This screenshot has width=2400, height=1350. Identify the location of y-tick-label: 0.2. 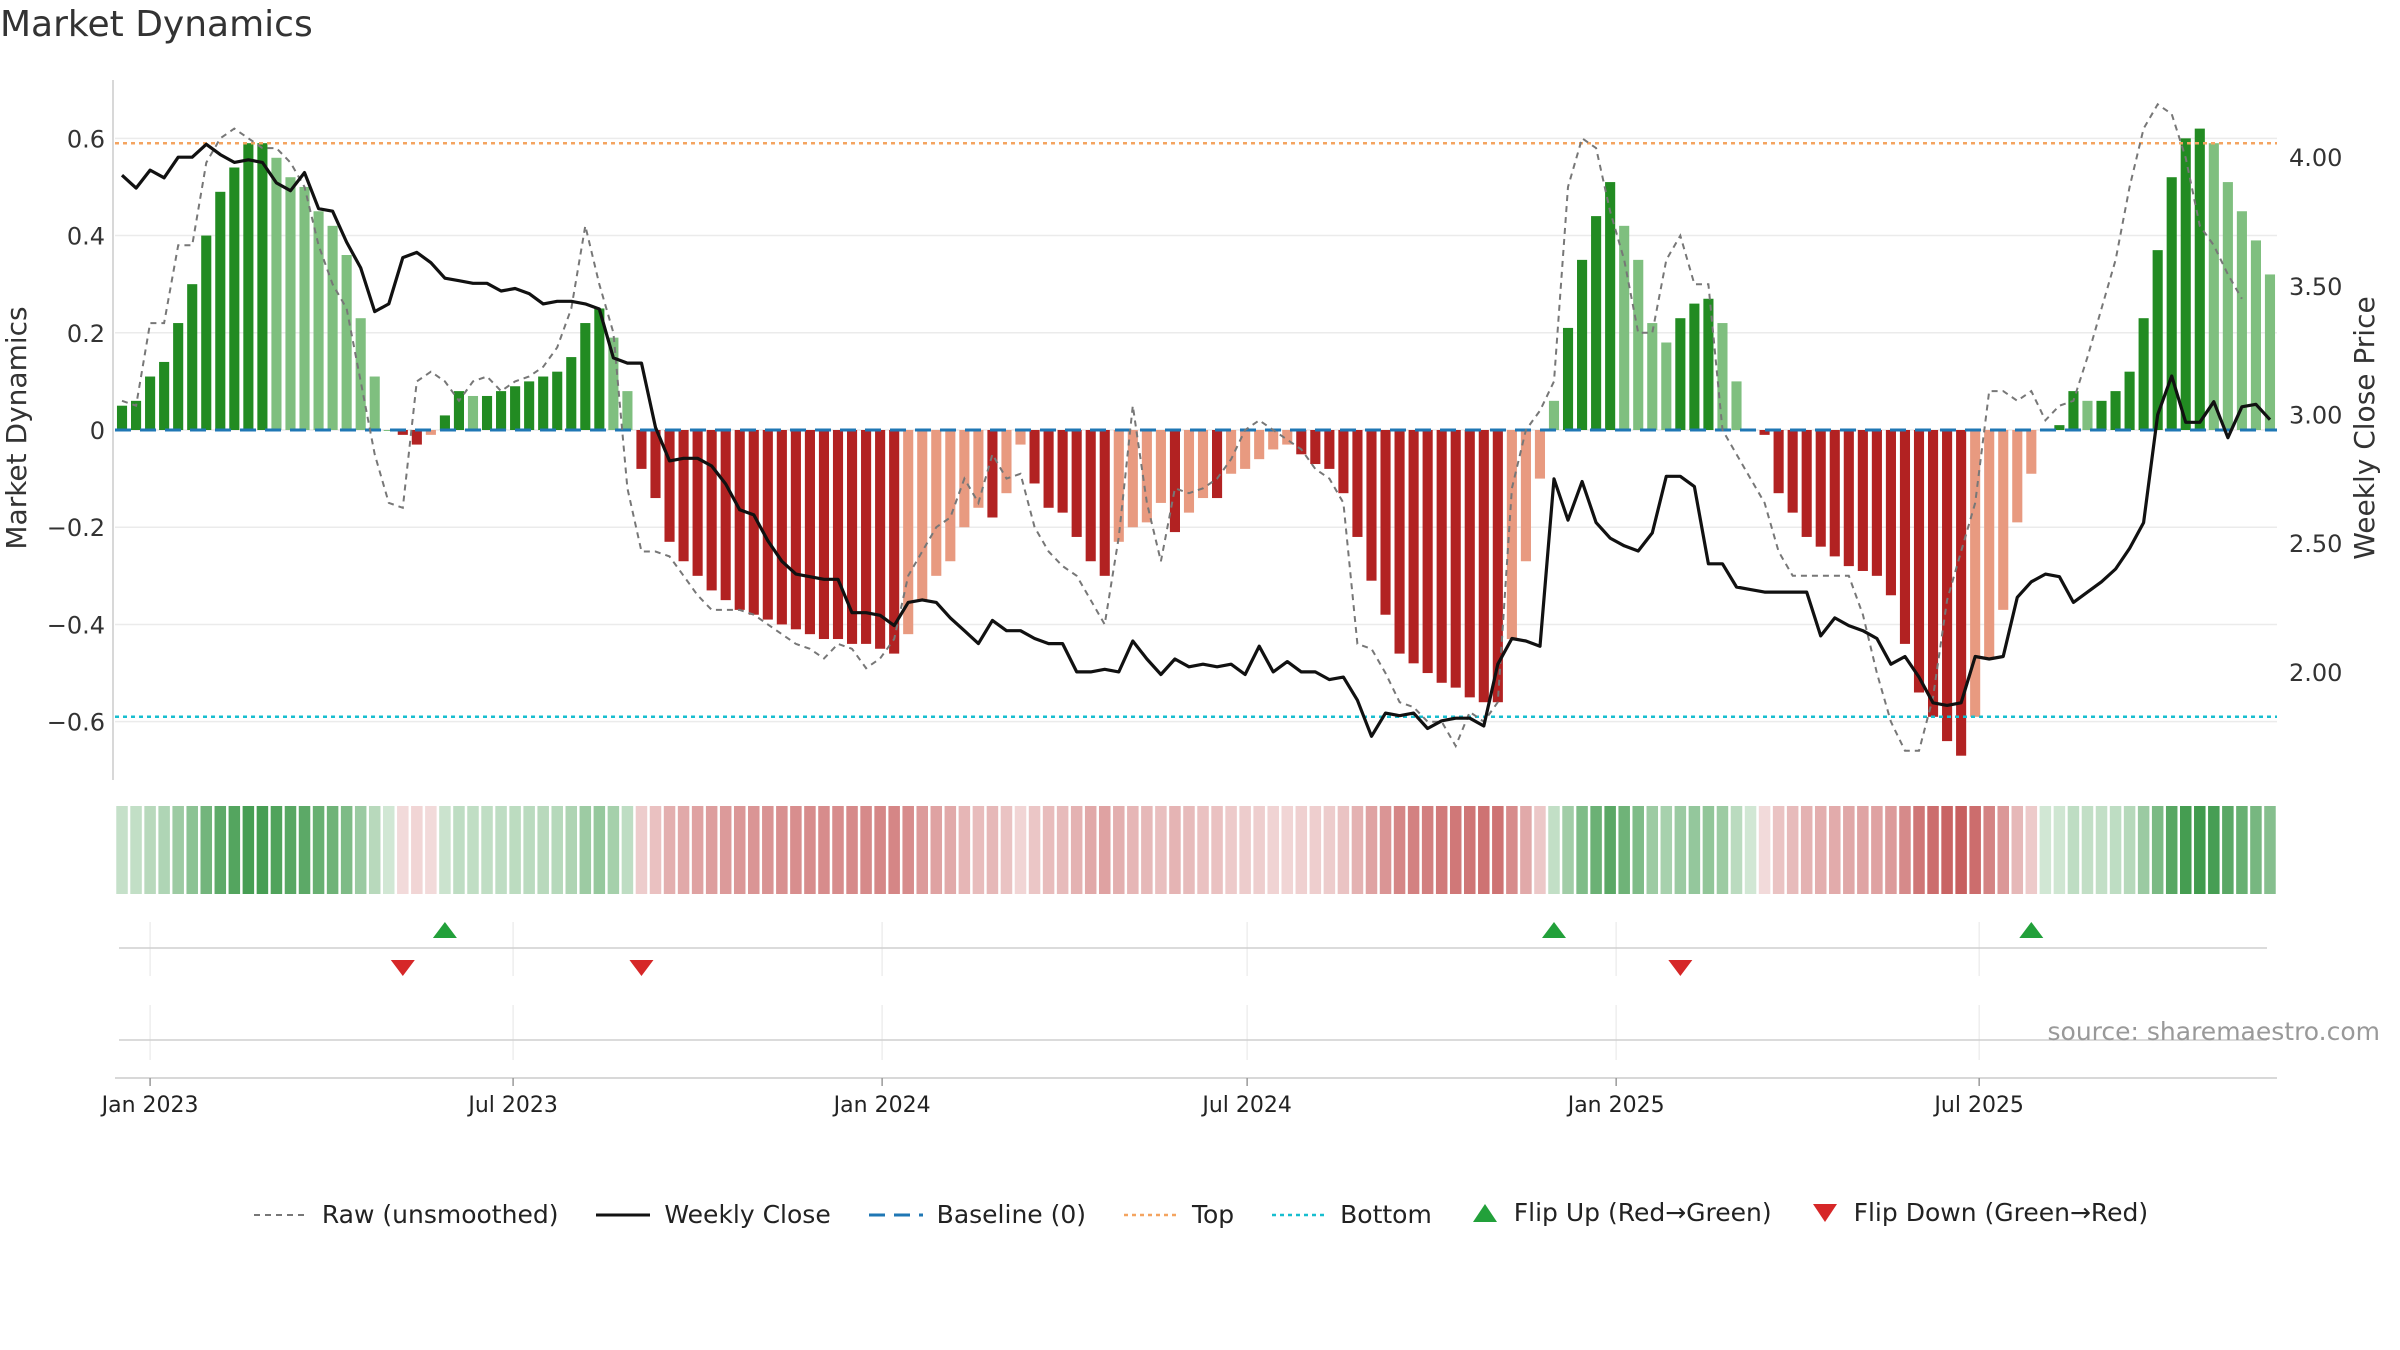
(86, 334).